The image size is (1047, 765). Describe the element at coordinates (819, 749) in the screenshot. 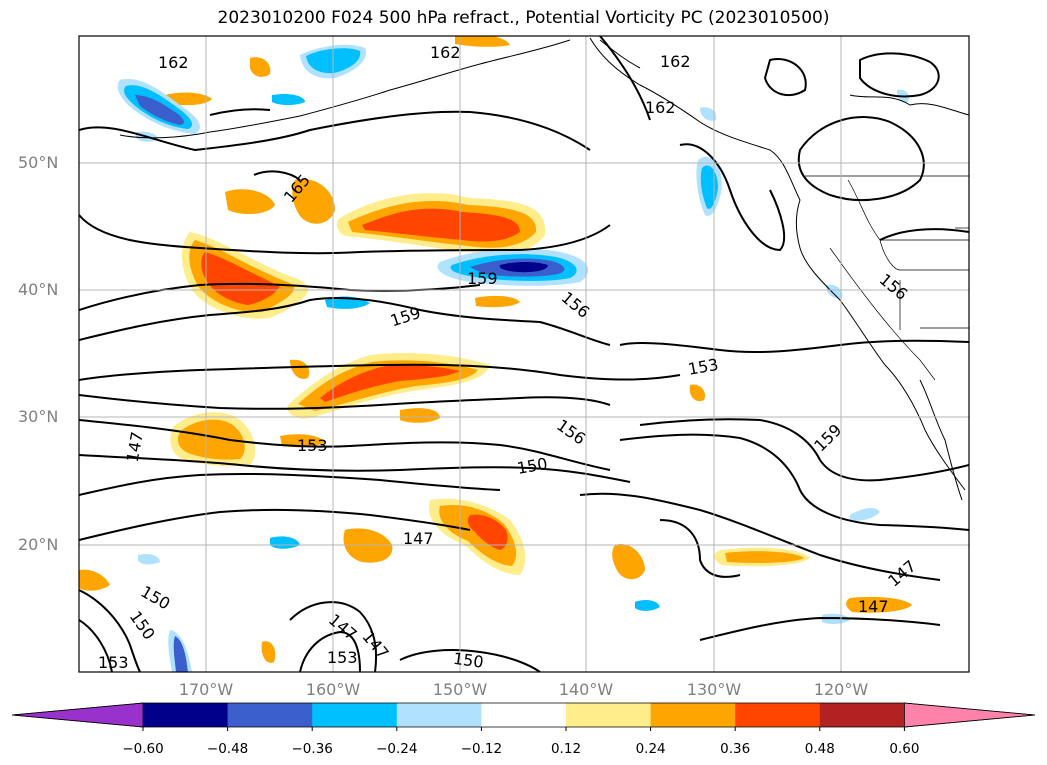

I see `colorbar-tick-label: 0.48` at that location.